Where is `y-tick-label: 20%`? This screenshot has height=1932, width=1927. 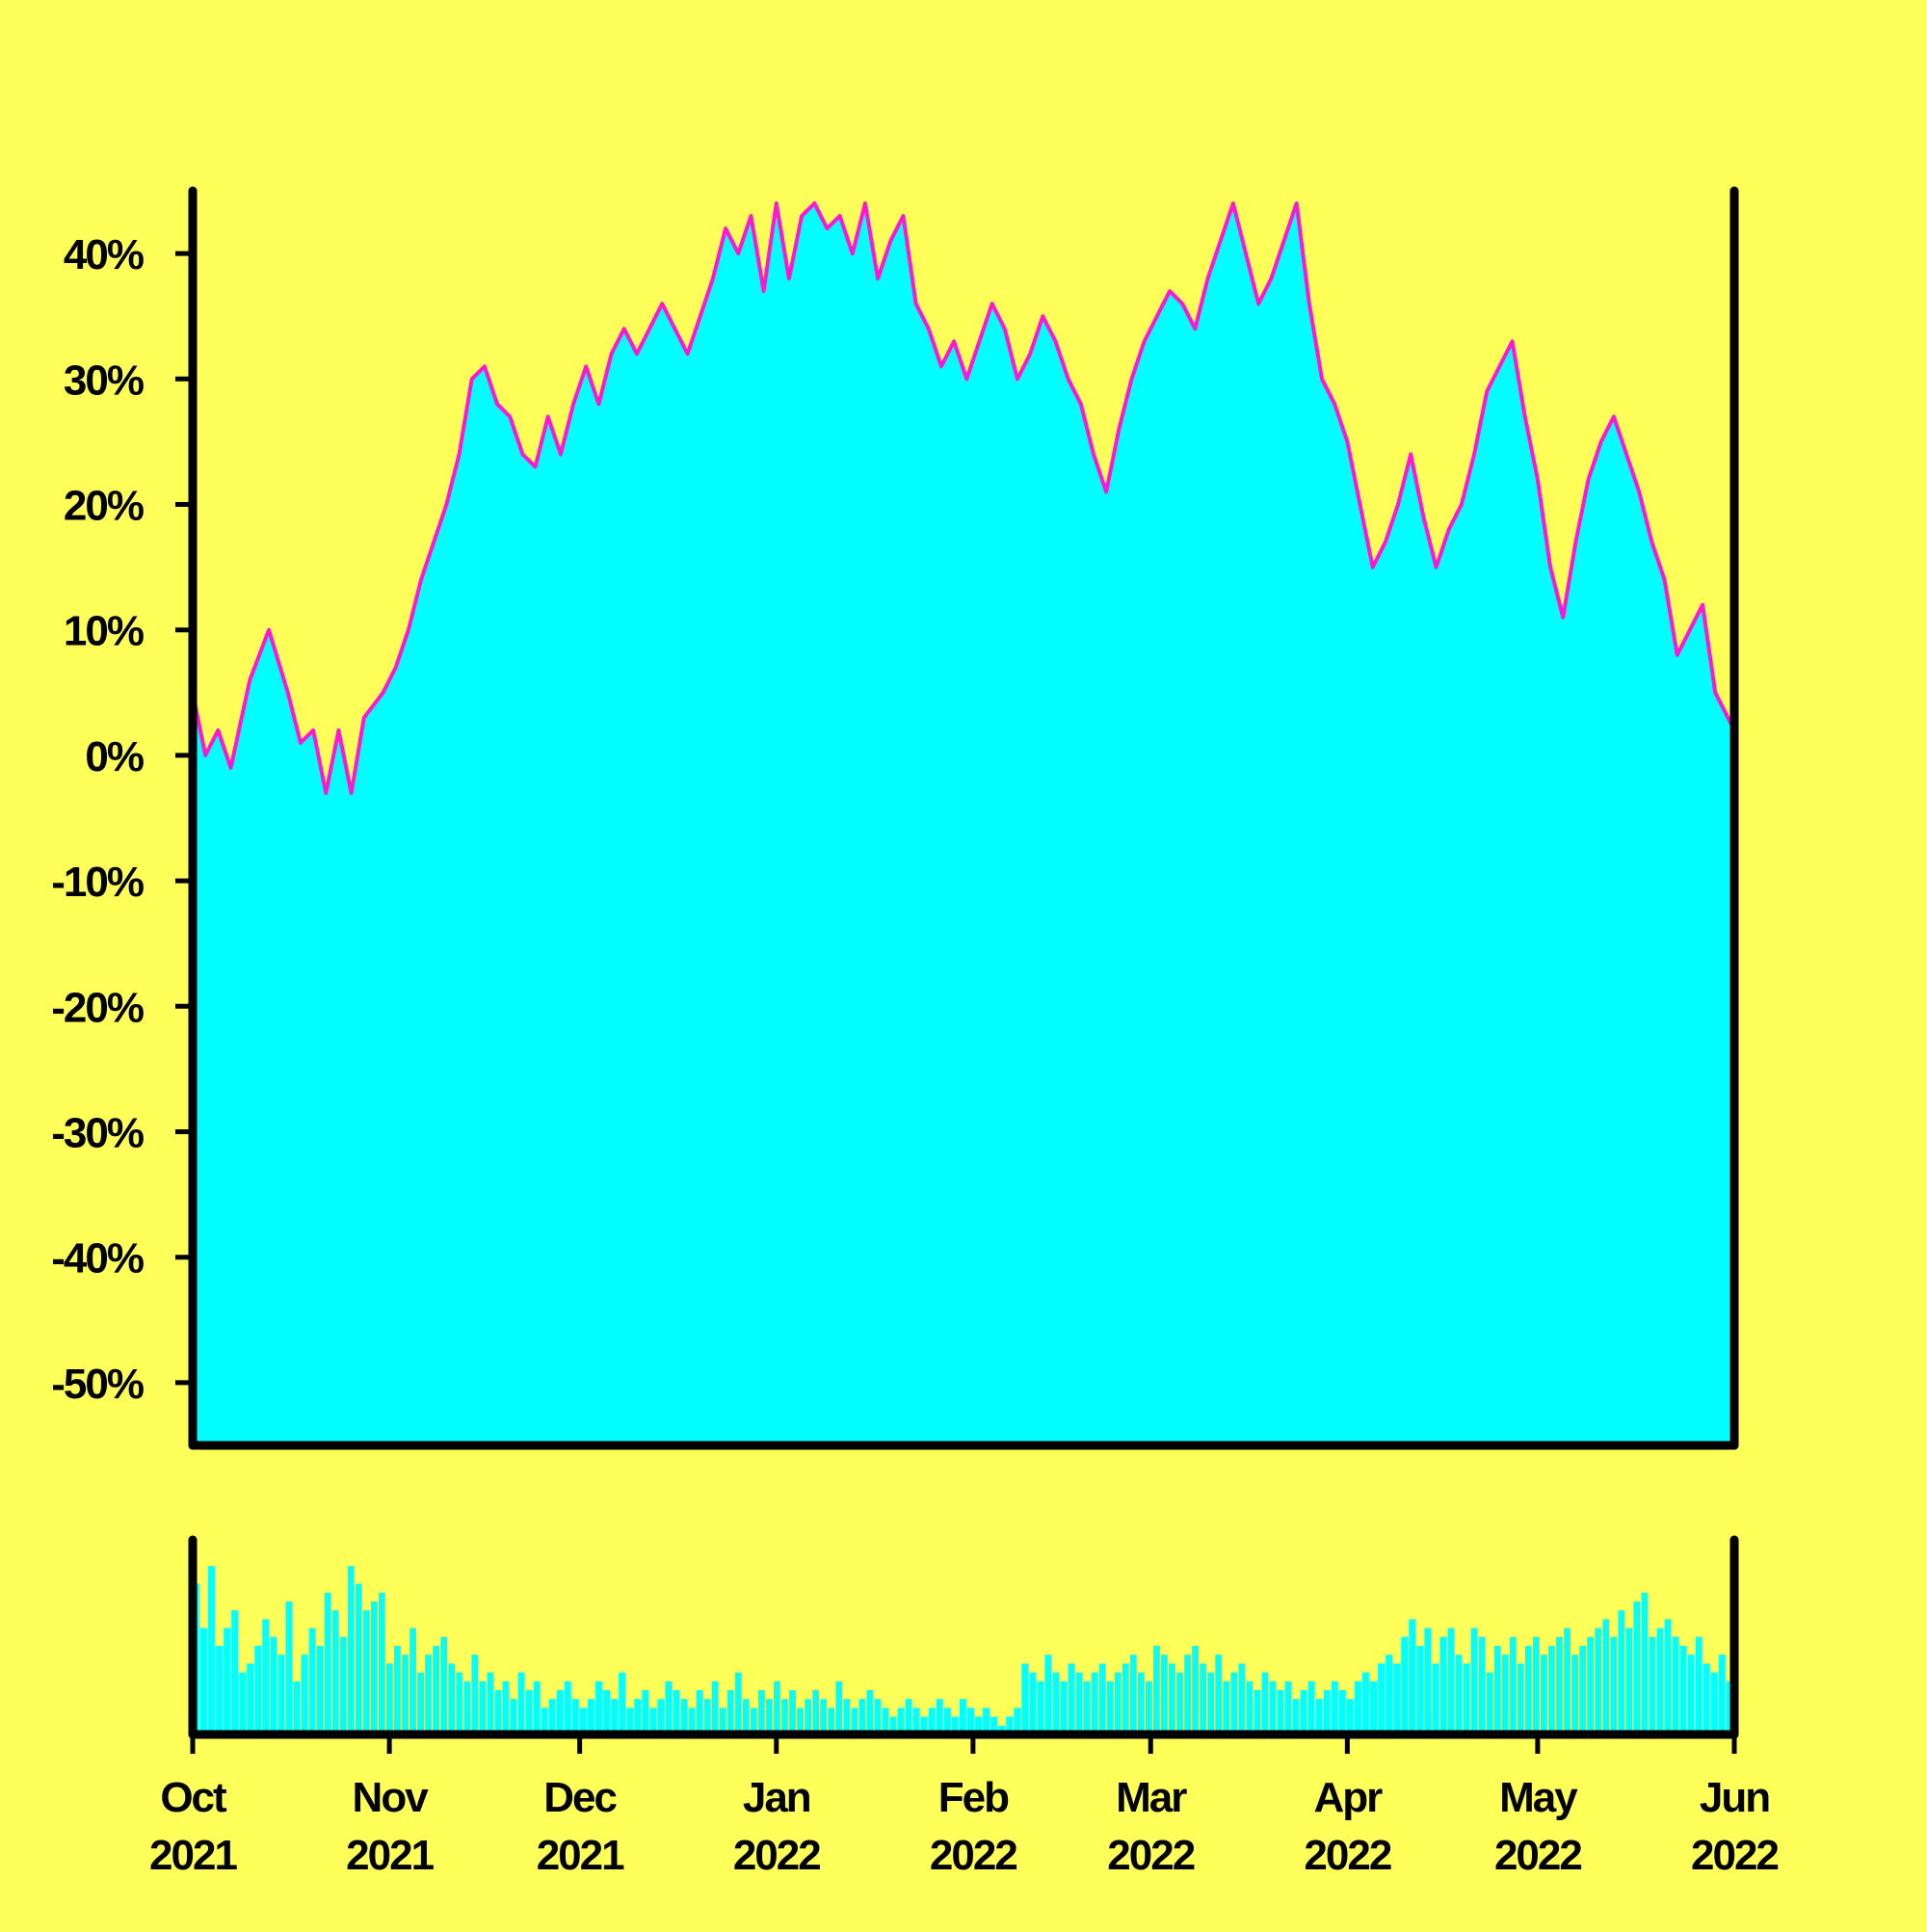 y-tick-label: 20% is located at coordinates (104, 506).